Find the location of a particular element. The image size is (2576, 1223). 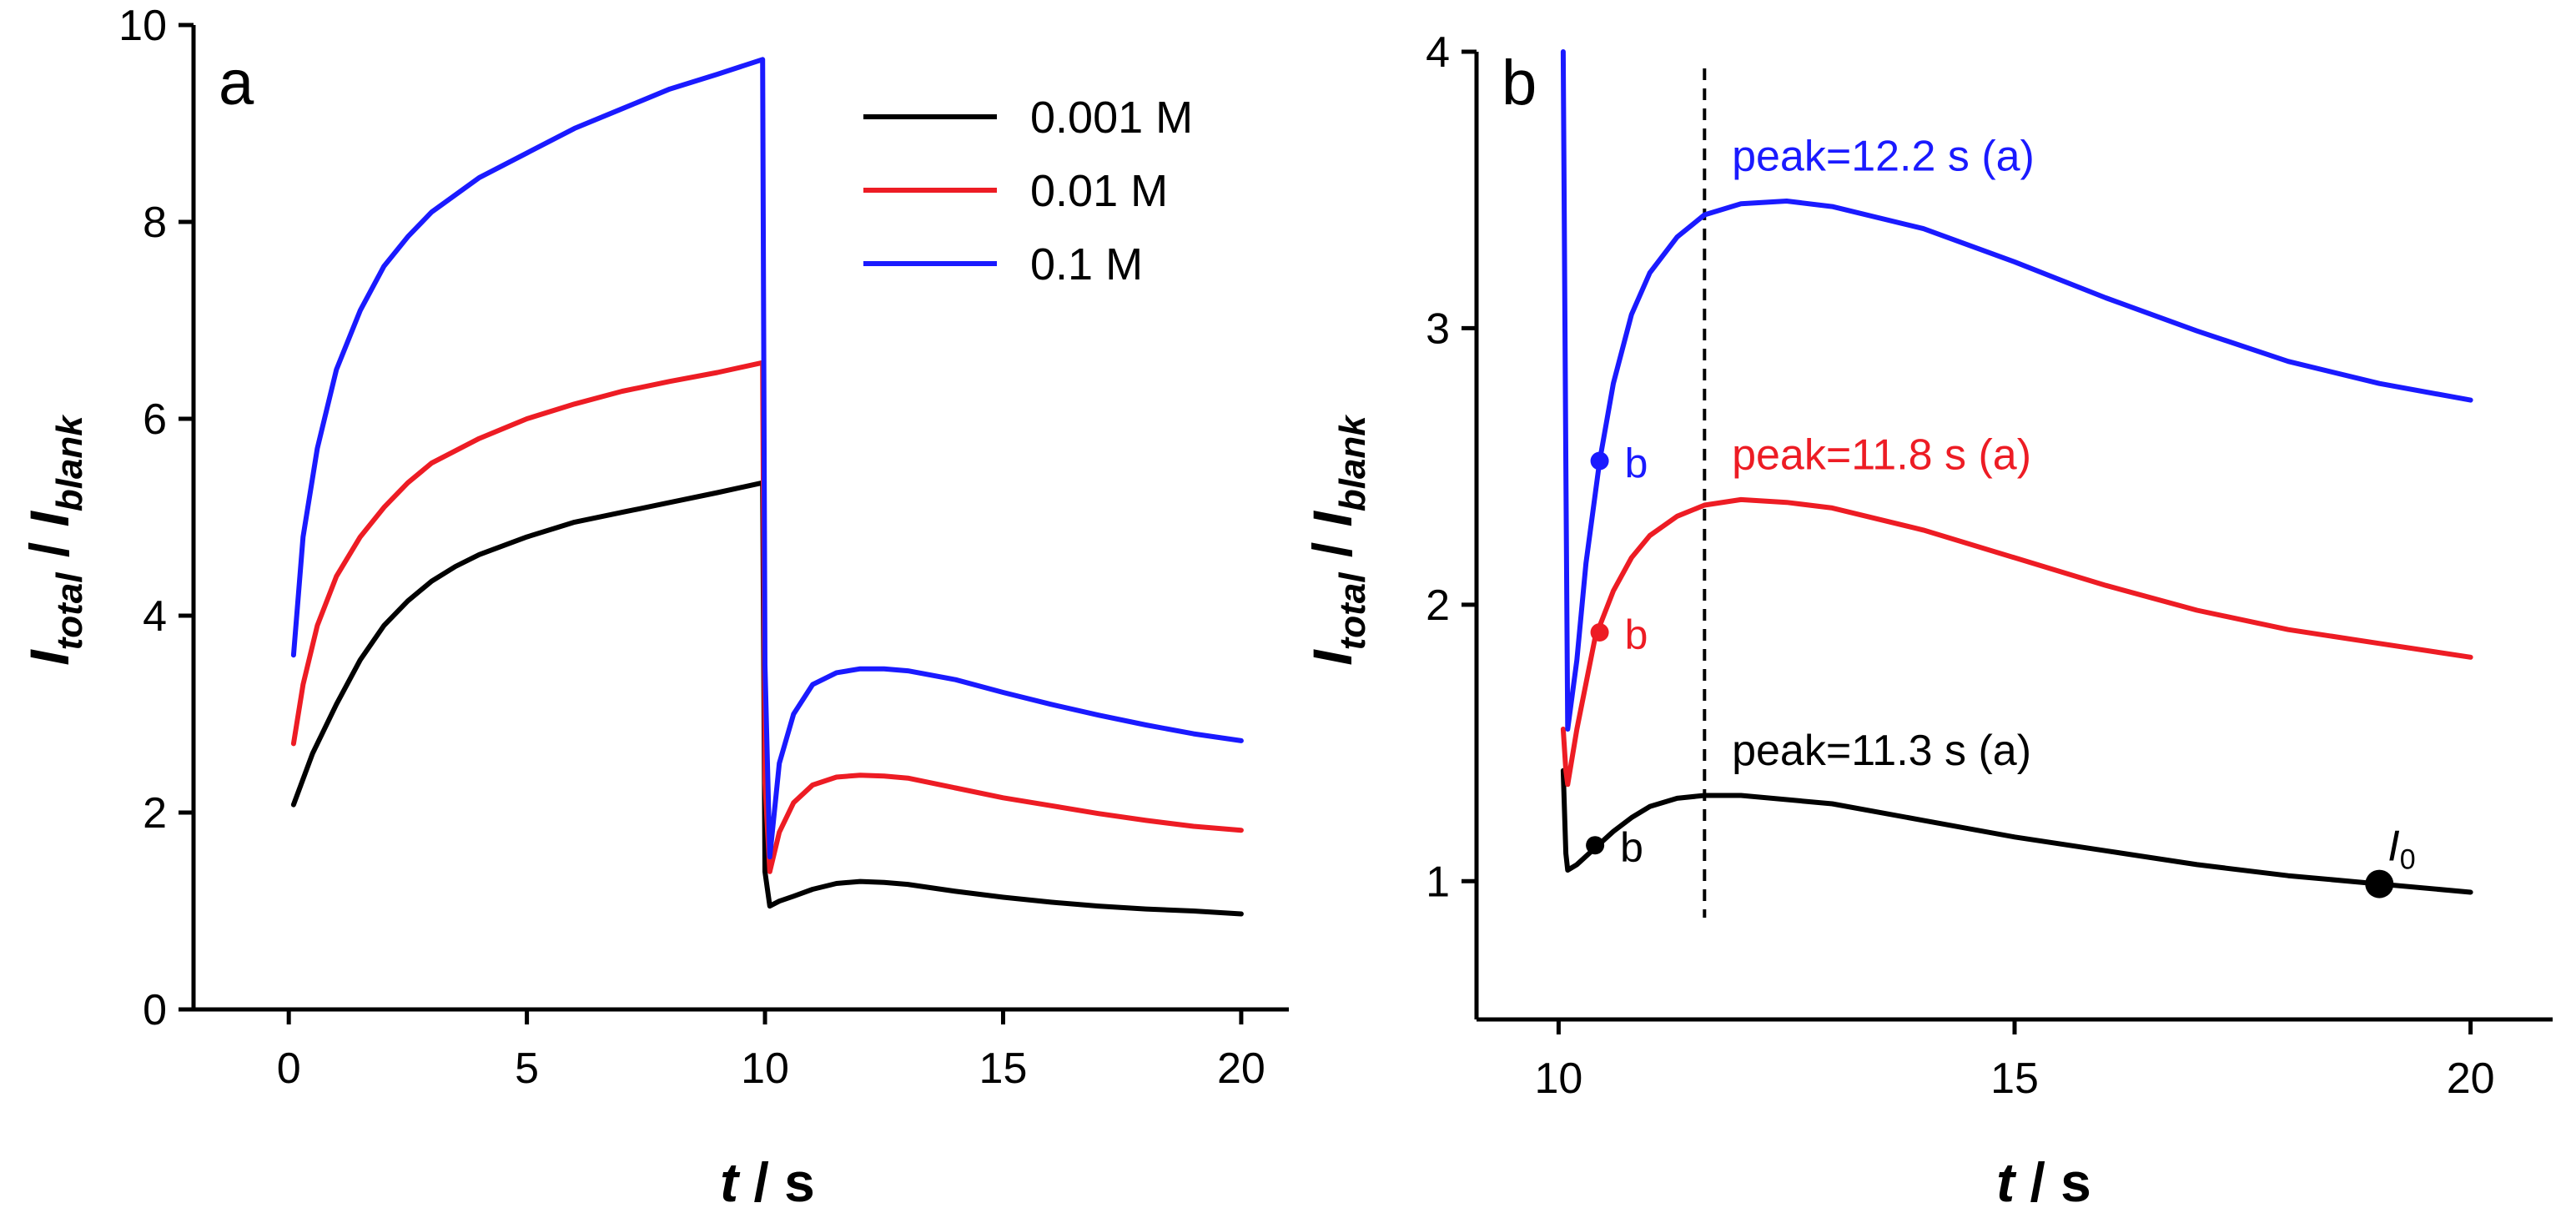

panel-a-y-tick-label: 10 is located at coordinates (142, 26).